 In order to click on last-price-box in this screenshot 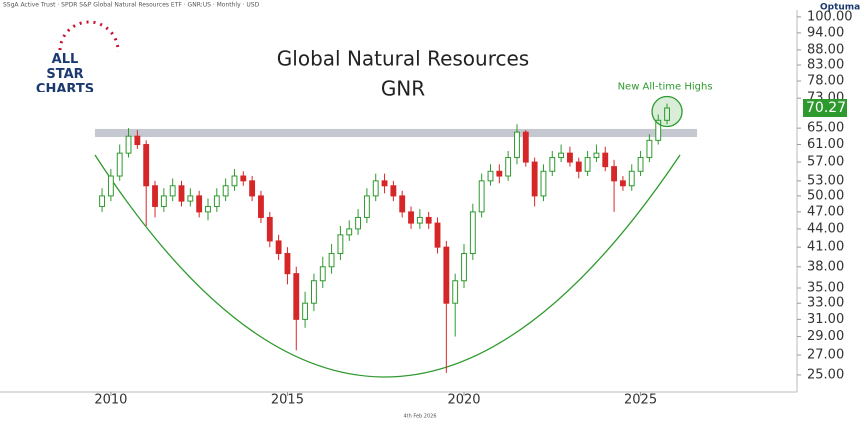, I will do `click(825, 108)`.